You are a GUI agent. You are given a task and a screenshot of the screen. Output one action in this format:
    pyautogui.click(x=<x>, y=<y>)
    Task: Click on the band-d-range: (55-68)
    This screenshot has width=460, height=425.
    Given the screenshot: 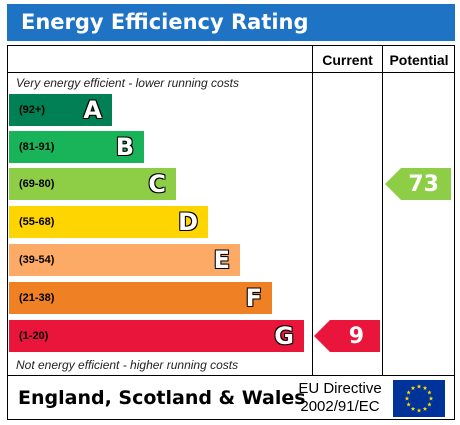 What is the action you would take?
    pyautogui.click(x=37, y=222)
    